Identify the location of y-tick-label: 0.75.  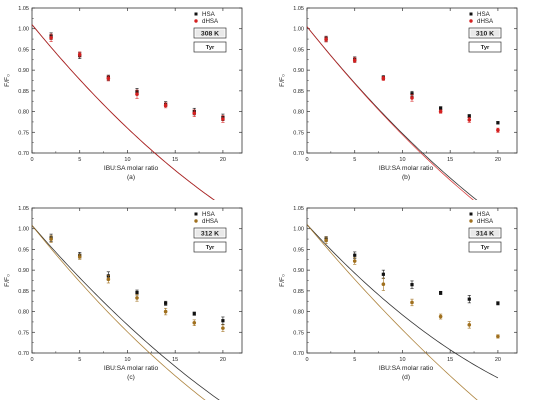
(298, 133).